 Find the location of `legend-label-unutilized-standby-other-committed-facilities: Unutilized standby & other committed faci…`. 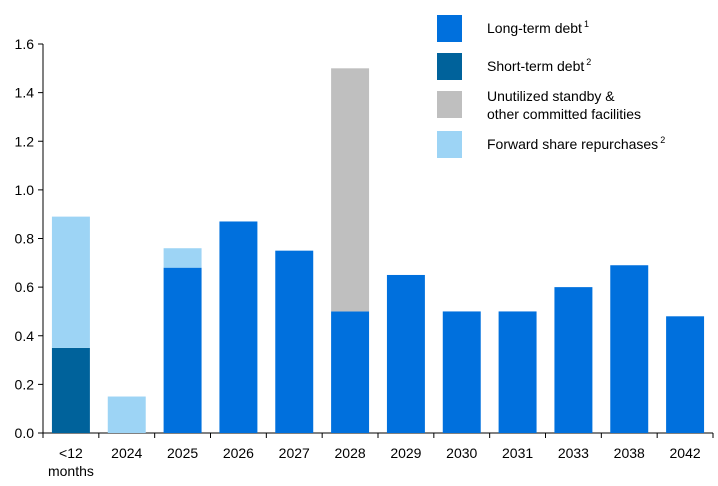

legend-label-unutilized-standby-other-committed-facilities: Unutilized standby & other committed faci… is located at coordinates (564, 105).